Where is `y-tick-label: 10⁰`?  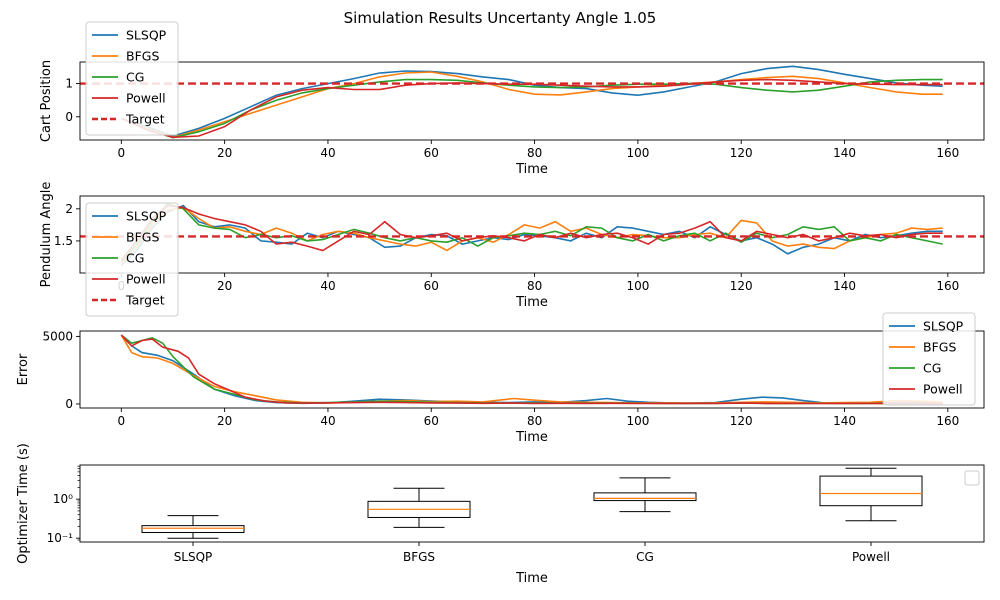
y-tick-label: 10⁰ is located at coordinates (63, 499).